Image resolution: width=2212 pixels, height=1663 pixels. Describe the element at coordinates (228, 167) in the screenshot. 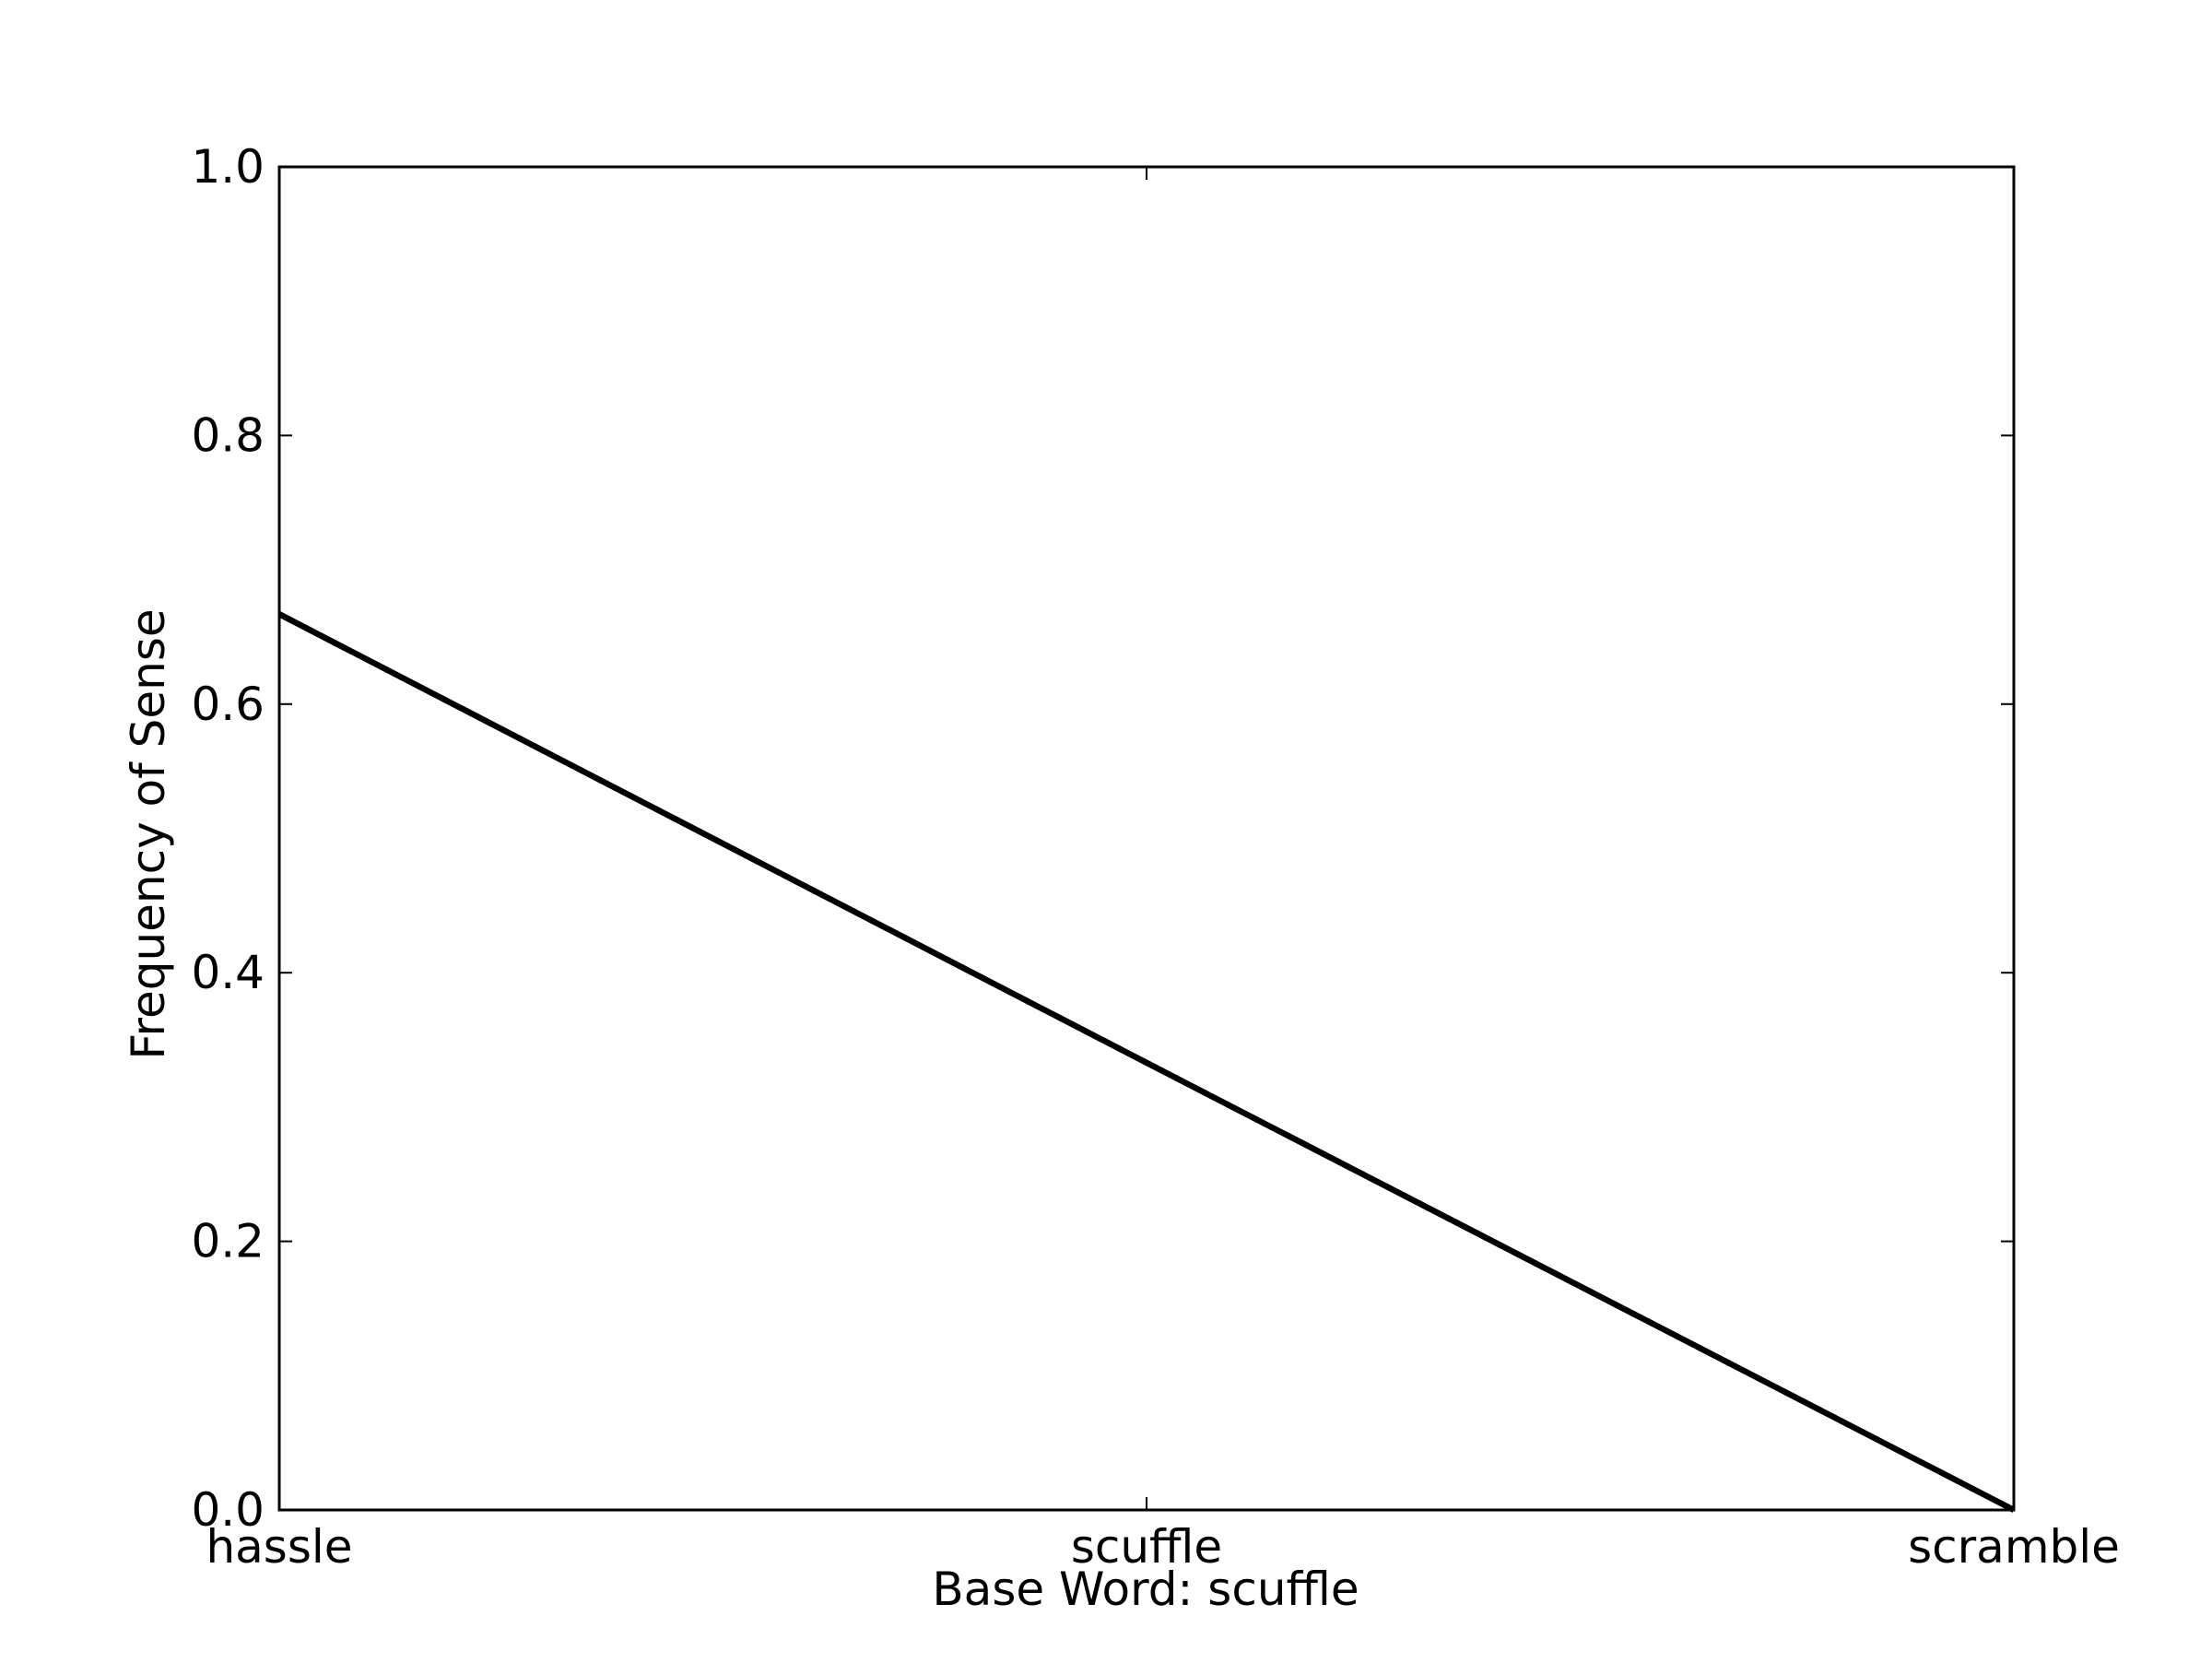

I see `y-tick-label: 1.0` at that location.